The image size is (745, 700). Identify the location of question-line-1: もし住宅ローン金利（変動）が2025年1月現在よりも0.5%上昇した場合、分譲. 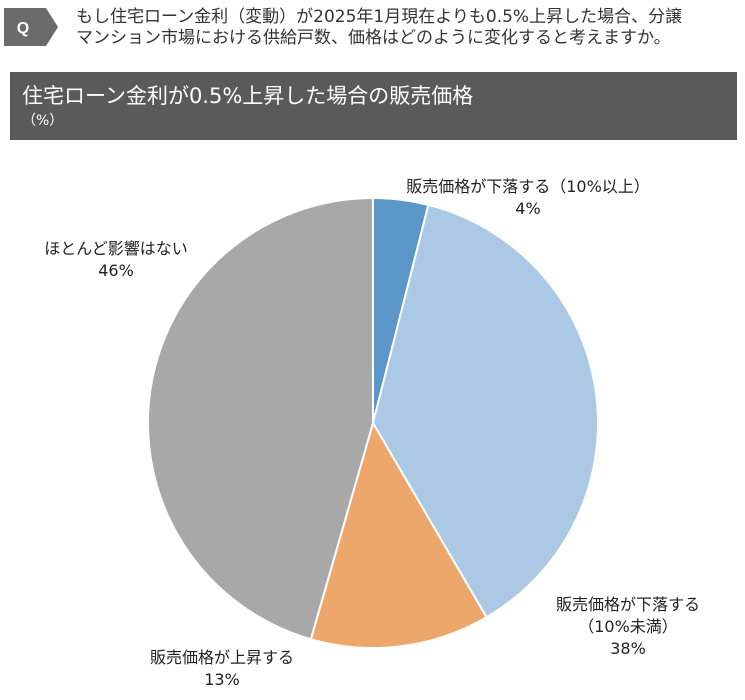
(379, 17).